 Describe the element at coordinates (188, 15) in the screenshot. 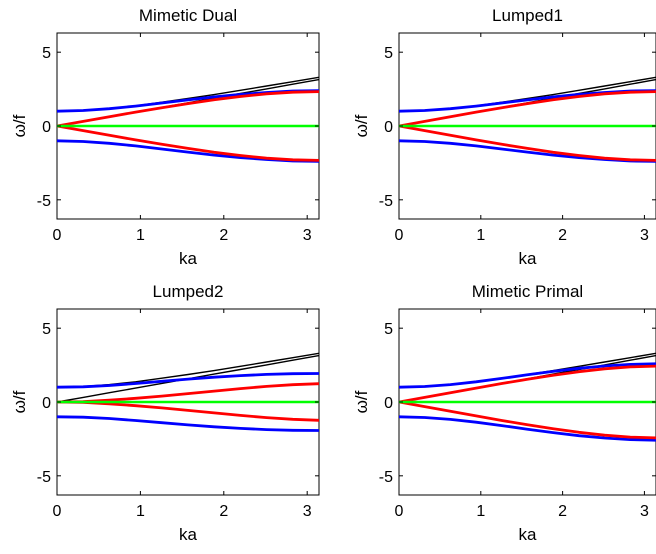

I see `subplot-title: Mimetic Dual` at that location.